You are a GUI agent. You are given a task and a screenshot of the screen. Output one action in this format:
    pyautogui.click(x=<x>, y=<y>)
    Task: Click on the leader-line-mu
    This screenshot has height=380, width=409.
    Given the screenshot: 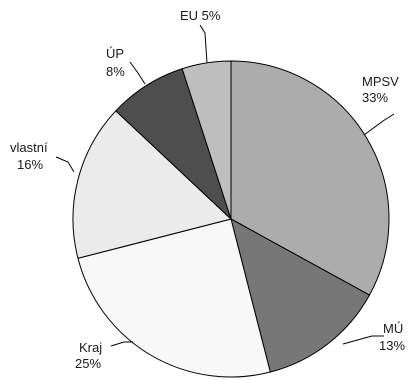 What is the action you would take?
    pyautogui.click(x=363, y=340)
    